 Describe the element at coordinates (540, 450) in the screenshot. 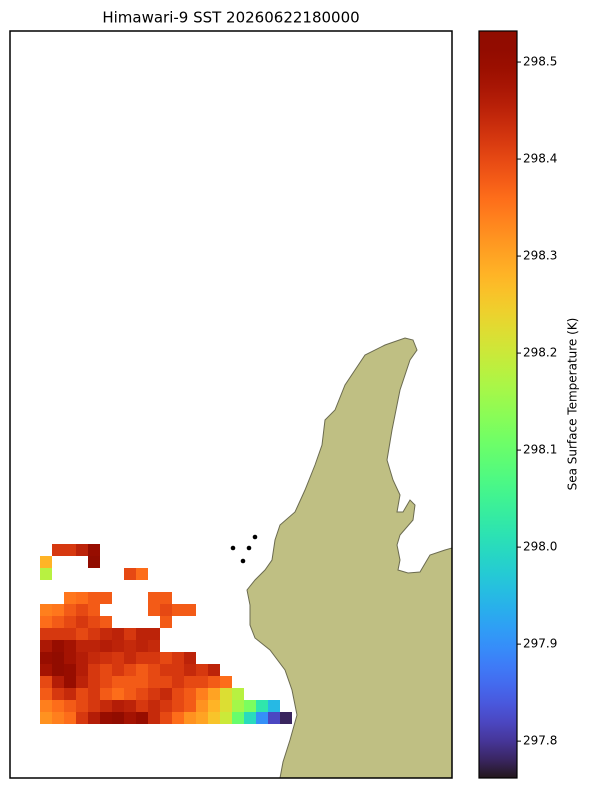

I see `colorbar-tick-label: 298.1` at that location.